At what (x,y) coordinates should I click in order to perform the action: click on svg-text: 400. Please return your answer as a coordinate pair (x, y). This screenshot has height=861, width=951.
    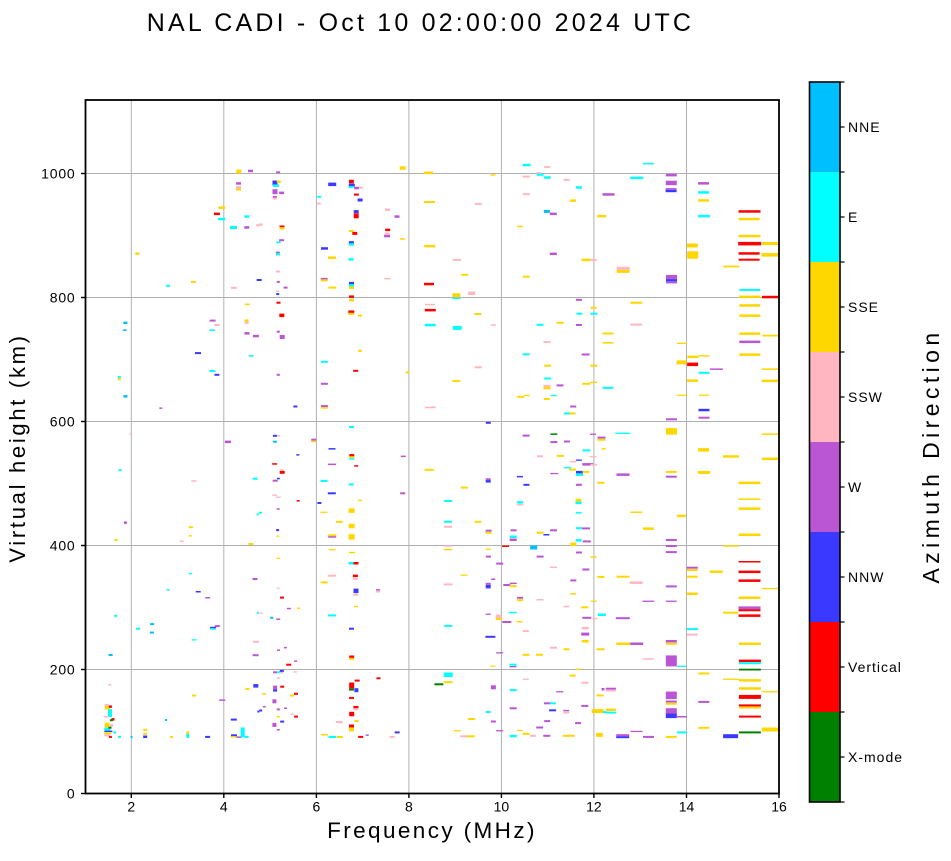
    Looking at the image, I should click on (63, 546).